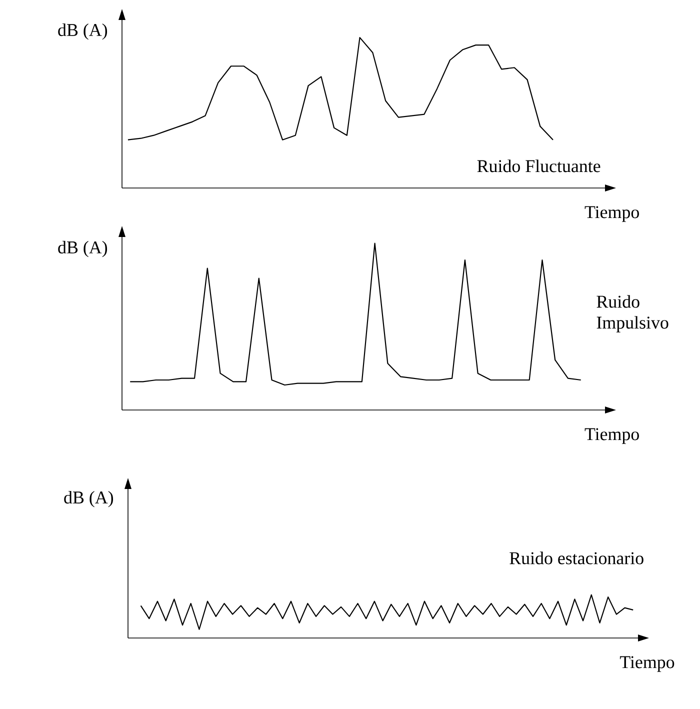 This screenshot has width=700, height=709. Describe the element at coordinates (538, 166) in the screenshot. I see `series-label: Ruido Fluctuante` at that location.